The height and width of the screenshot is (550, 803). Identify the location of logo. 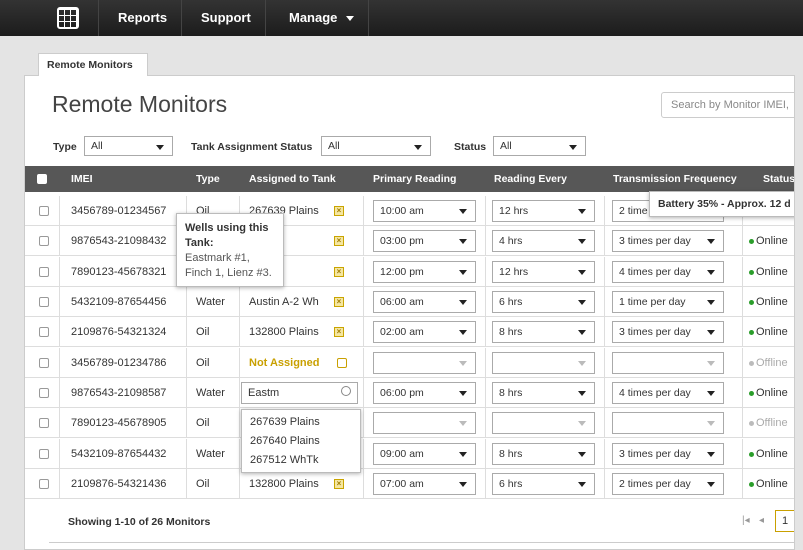
(68, 18).